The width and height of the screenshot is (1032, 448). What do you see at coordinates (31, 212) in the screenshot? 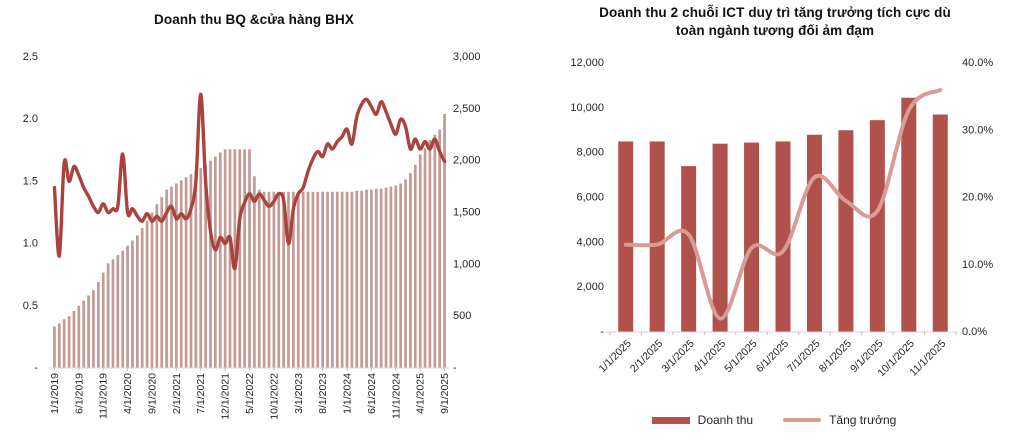
I see `y-axis-left-labels: 2.5 2.0 1.5 1.0 0.5 -` at bounding box center [31, 212].